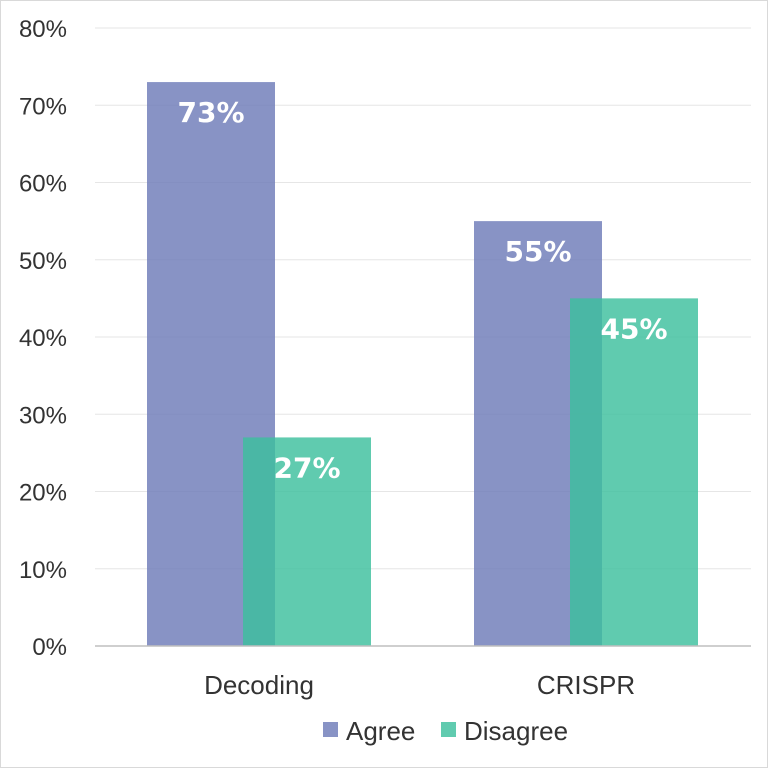 The height and width of the screenshot is (768, 768). What do you see at coordinates (419, 685) in the screenshot?
I see `x-axis-categories: Decoding CRISPR` at bounding box center [419, 685].